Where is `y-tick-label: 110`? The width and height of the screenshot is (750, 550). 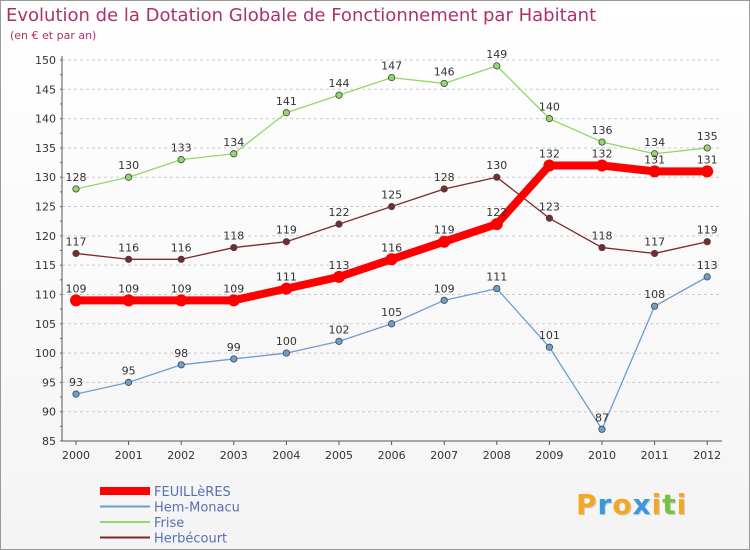
y-tick-label: 110 is located at coordinates (45, 294).